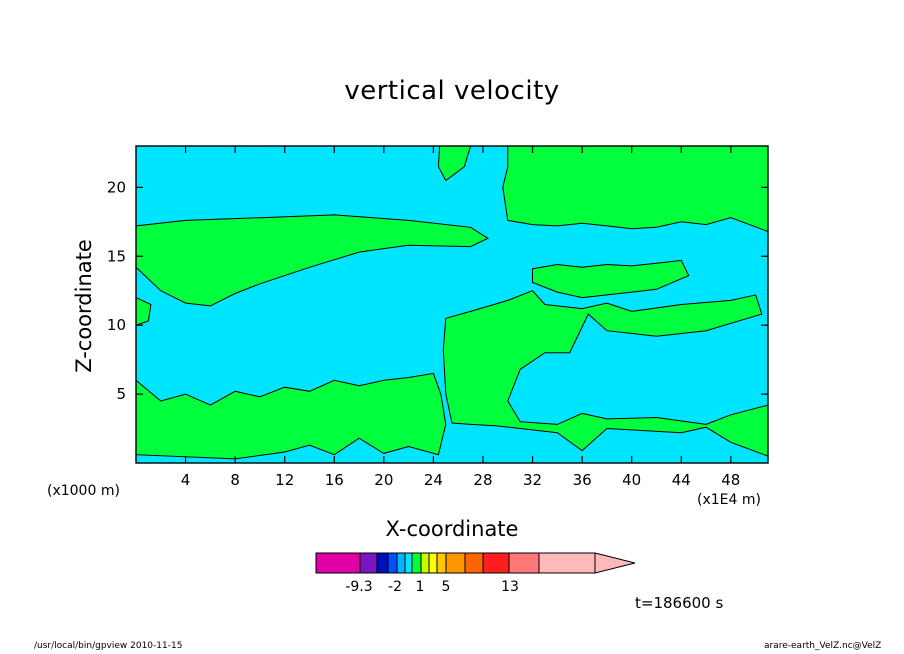 Image resolution: width=904 pixels, height=654 pixels. Describe the element at coordinates (605, 373) in the screenshot. I see `region-right-band` at that location.